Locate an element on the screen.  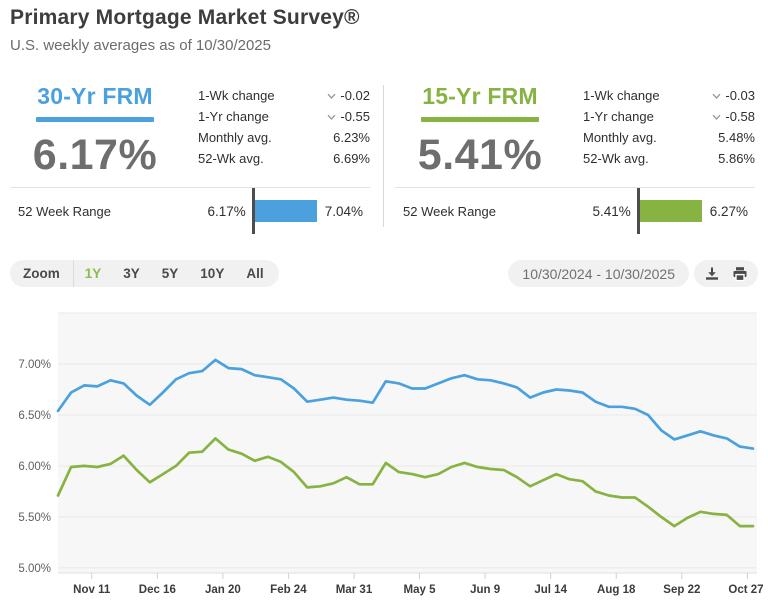
range-max-value: 6.27% is located at coordinates (728, 211).